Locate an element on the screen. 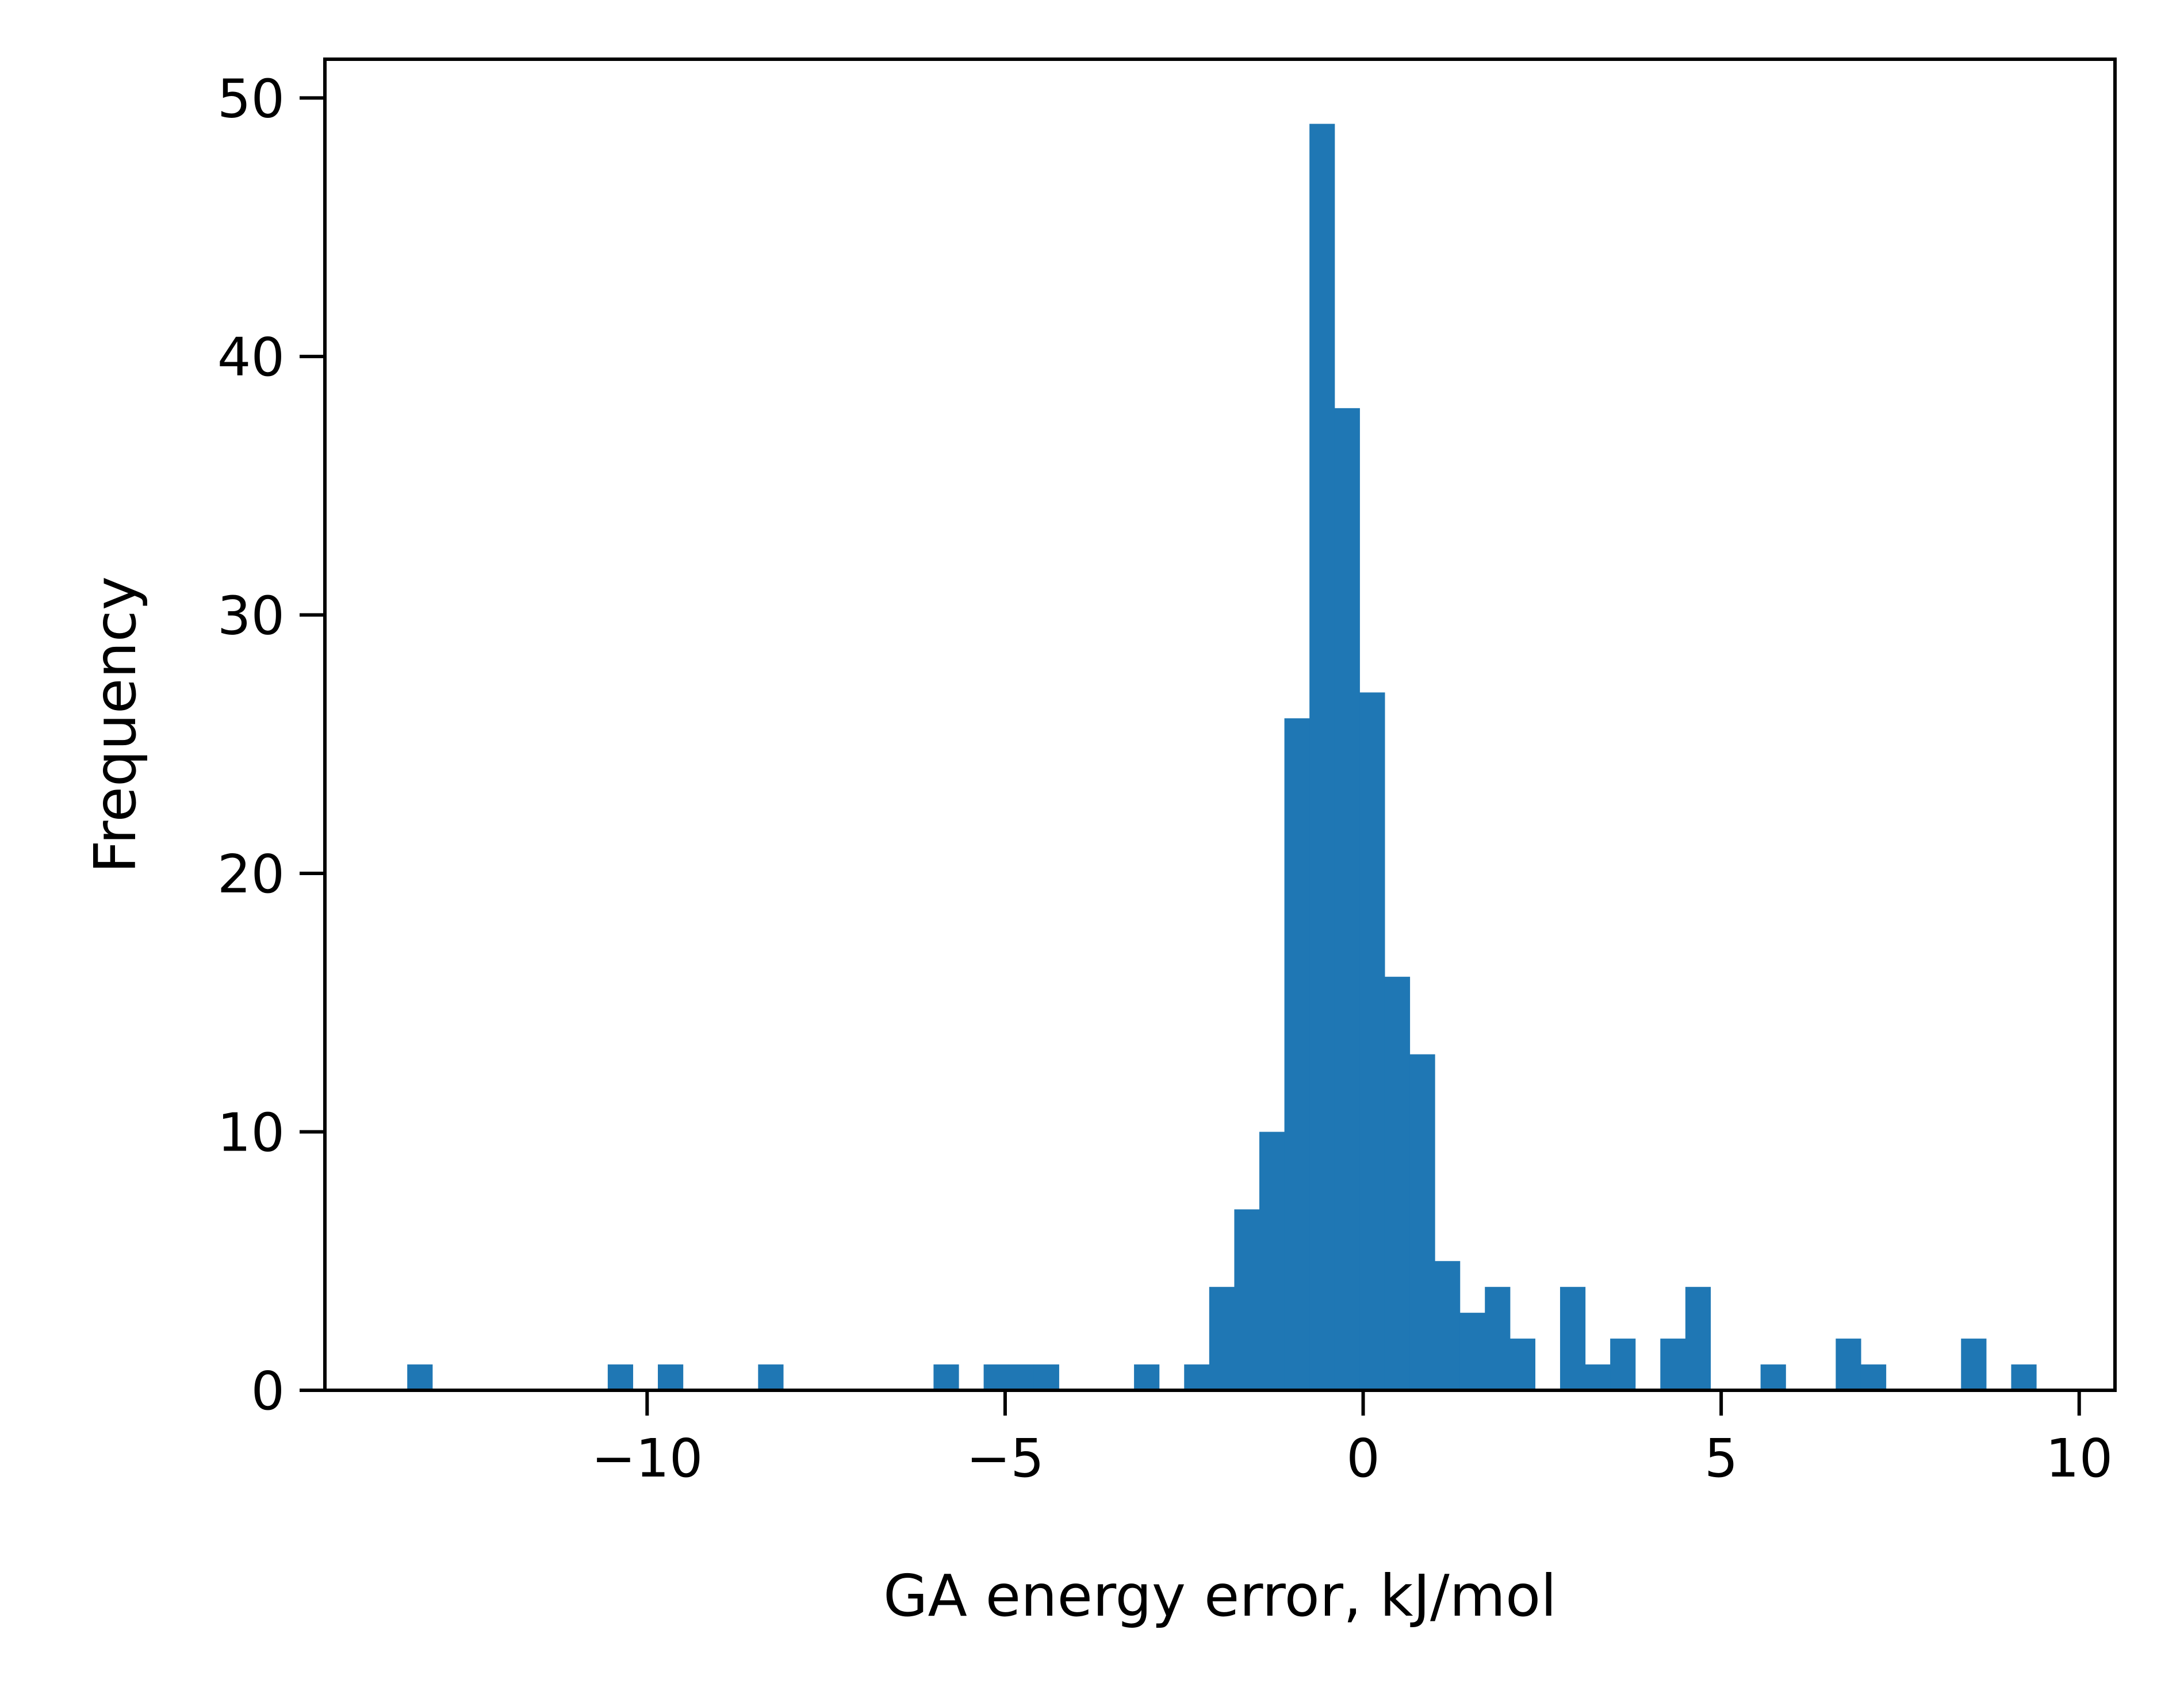  y-tick-label-4: 40 is located at coordinates (251, 358).